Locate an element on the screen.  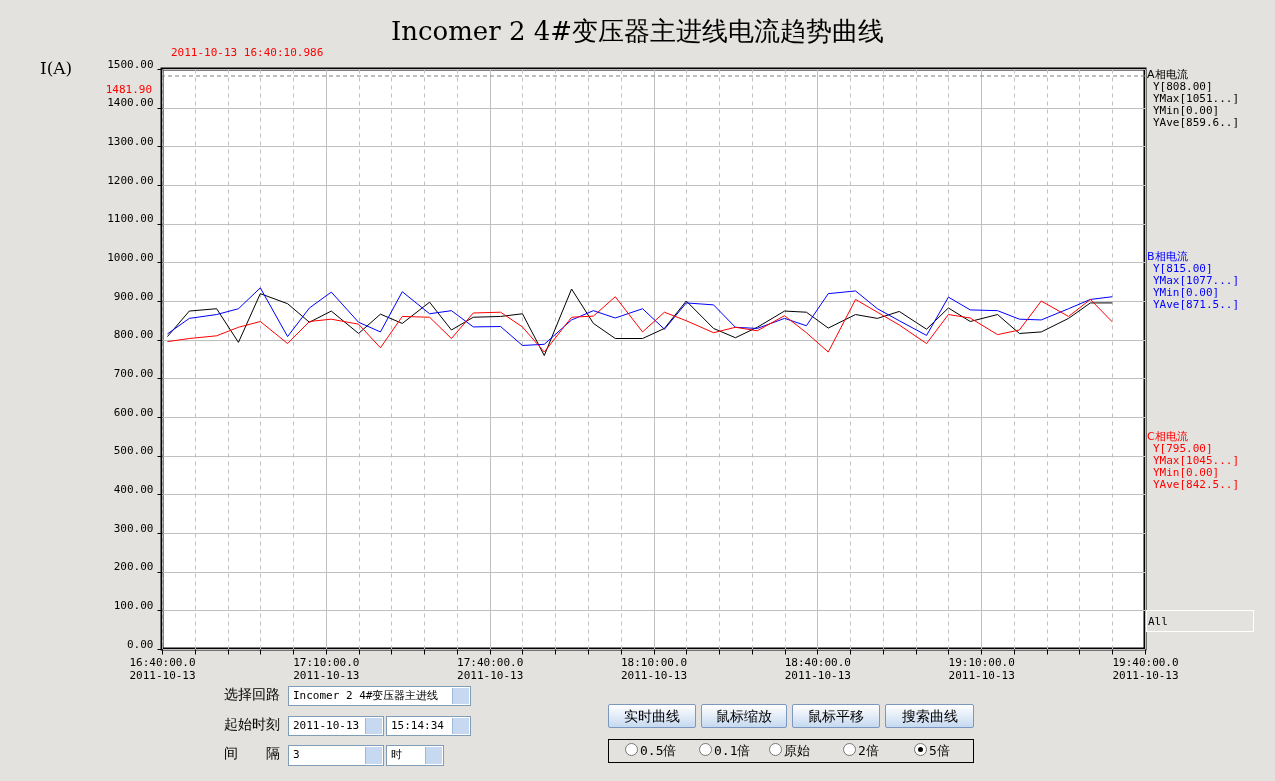
y-tick-label: 1200.00 is located at coordinates (130, 180).